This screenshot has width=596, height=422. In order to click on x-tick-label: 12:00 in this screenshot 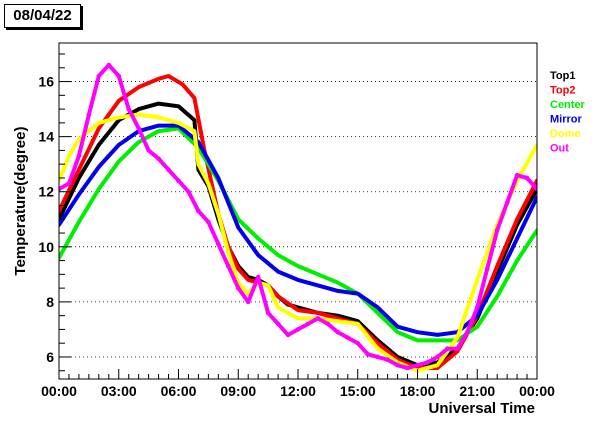, I will do `click(298, 391)`.